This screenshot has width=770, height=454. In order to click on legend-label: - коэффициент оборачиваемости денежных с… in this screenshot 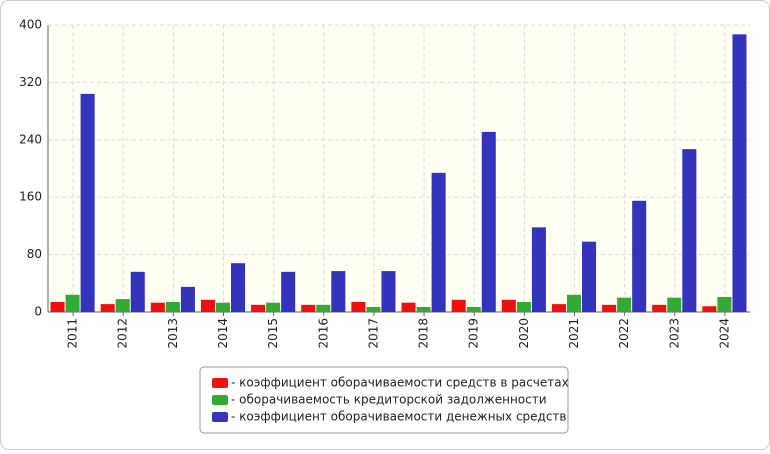, I will do `click(399, 417)`.